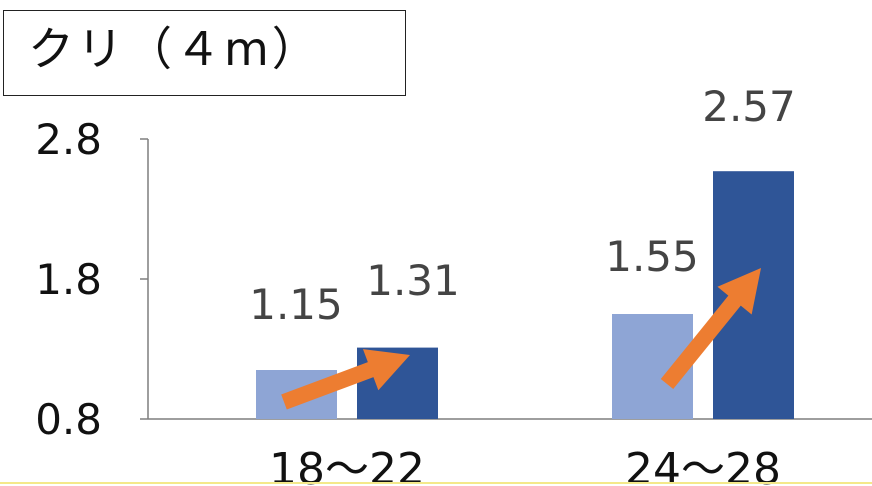  What do you see at coordinates (68, 419) in the screenshot?
I see `y-tick-label: 0.8` at bounding box center [68, 419].